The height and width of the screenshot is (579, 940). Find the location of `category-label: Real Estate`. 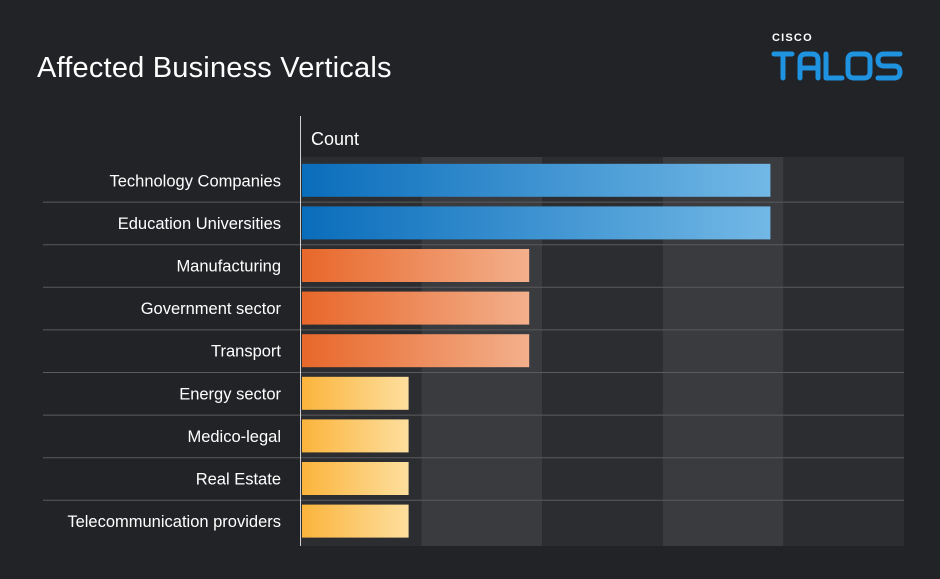

category-label: Real Estate is located at coordinates (238, 480).